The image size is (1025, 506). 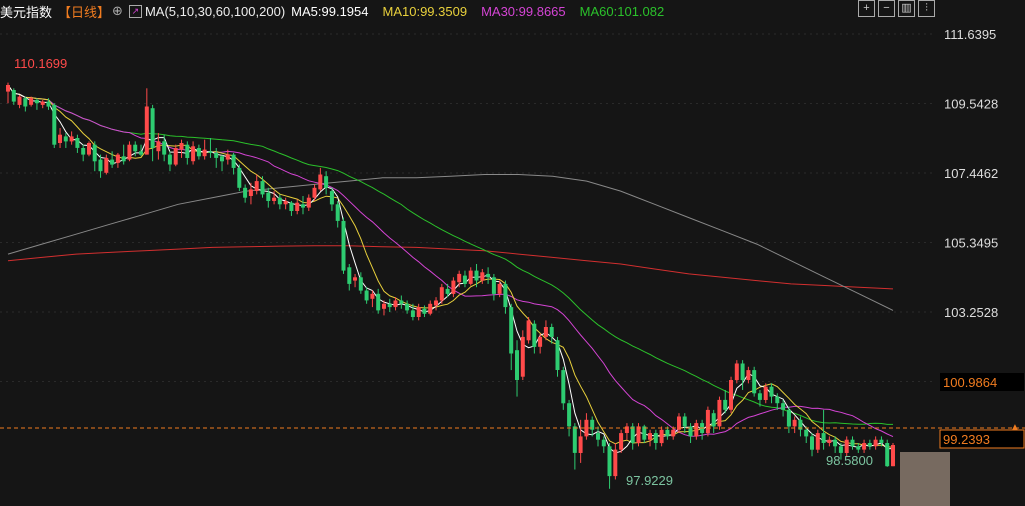 I want to click on zoom-in-icon: +, so click(x=866, y=8).